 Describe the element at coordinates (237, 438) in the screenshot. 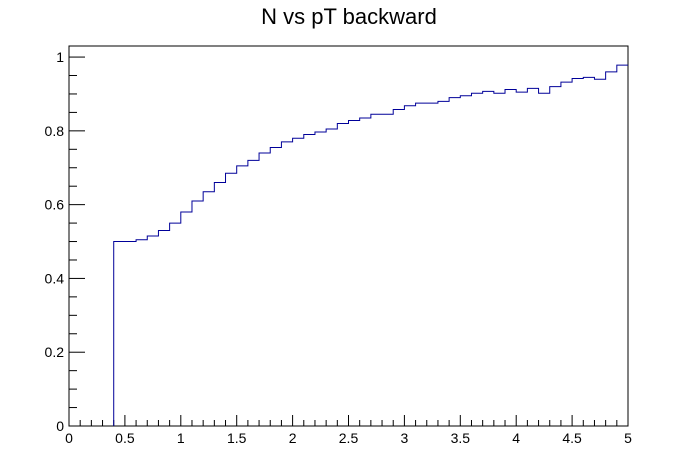

I see `x-tick-label: 1.5` at that location.